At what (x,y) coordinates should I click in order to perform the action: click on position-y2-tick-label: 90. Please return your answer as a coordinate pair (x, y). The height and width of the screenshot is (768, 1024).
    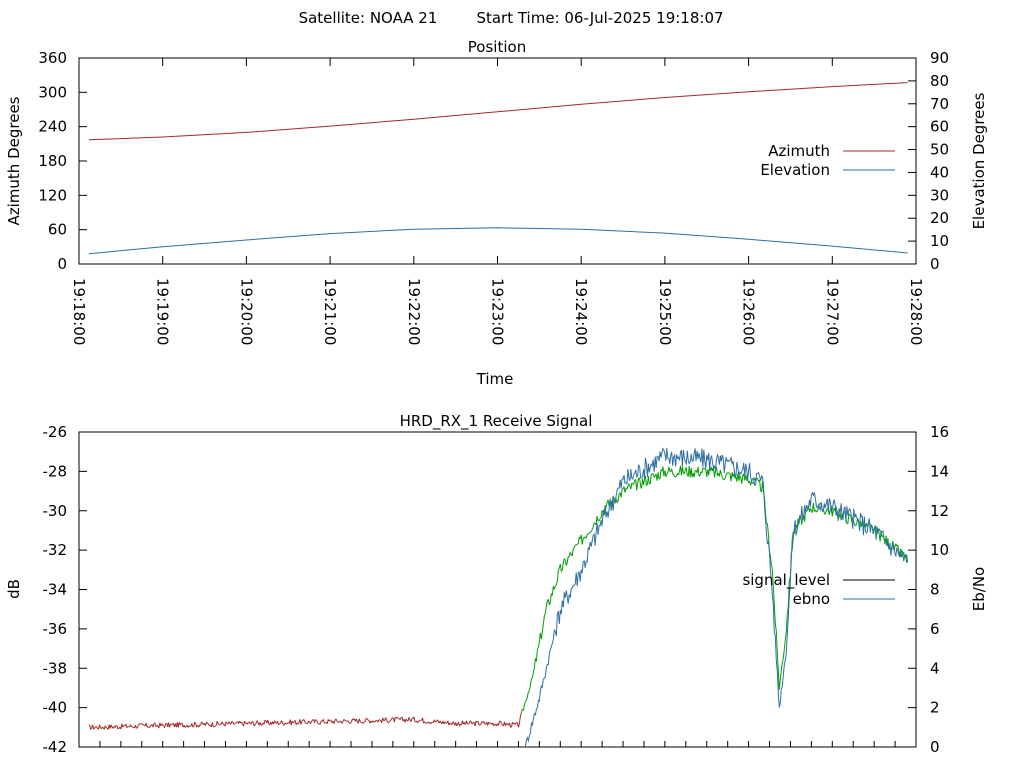
    Looking at the image, I should click on (939, 58).